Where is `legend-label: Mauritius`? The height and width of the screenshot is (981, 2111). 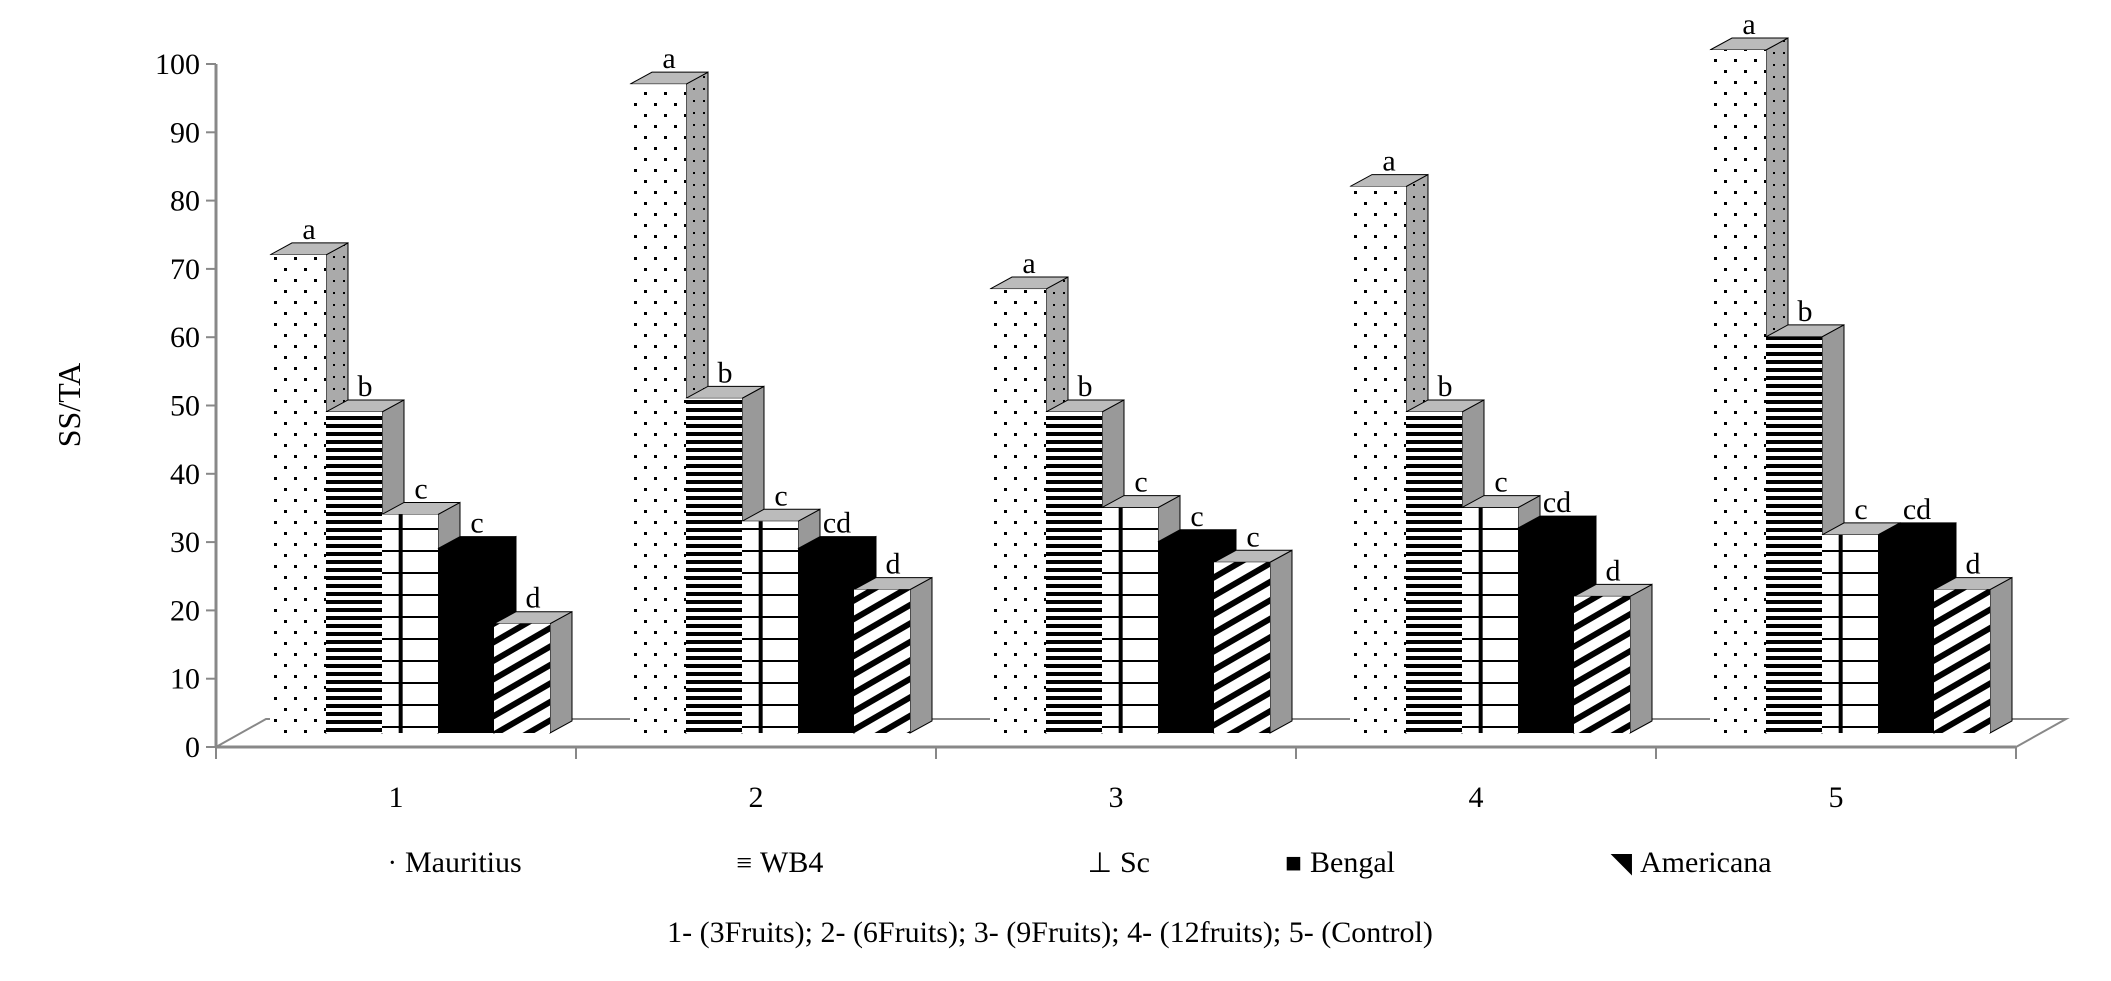 legend-label: Mauritius is located at coordinates (463, 862).